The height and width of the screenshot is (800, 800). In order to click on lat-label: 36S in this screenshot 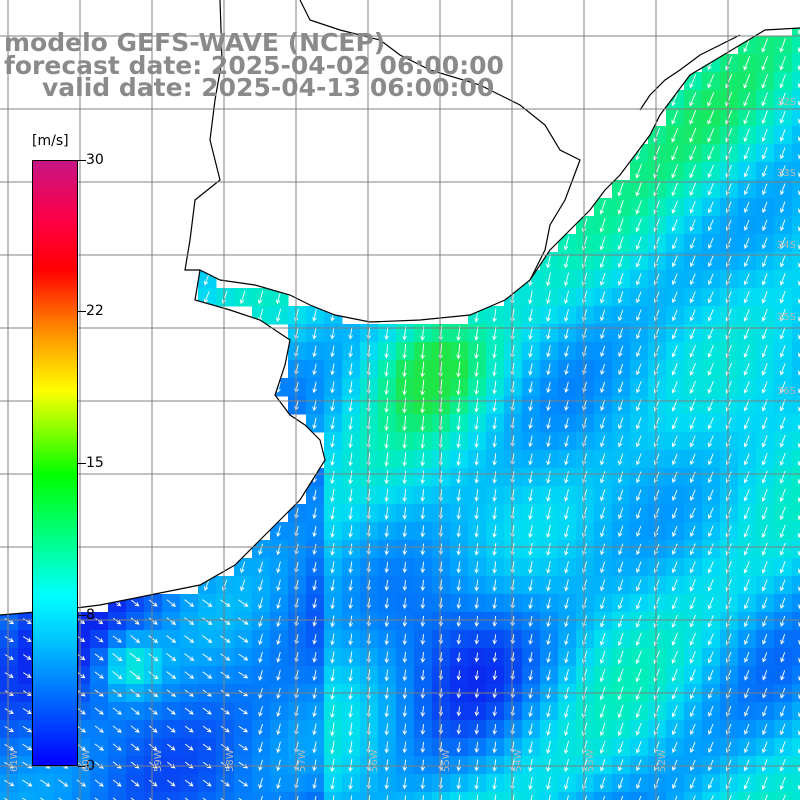, I will do `click(786, 391)`.